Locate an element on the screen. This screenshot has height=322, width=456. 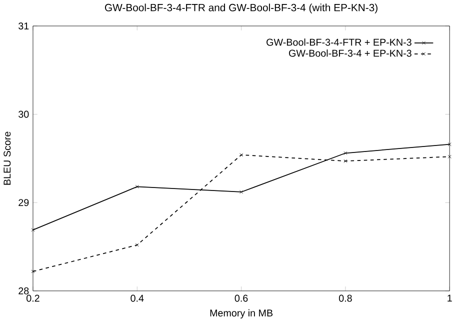
x-tick-label: 0.4 is located at coordinates (137, 298).